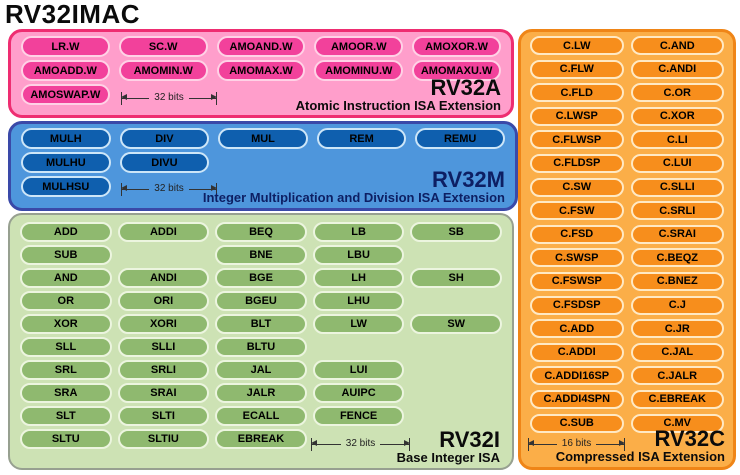 The image size is (740, 475). What do you see at coordinates (398, 93) in the screenshot?
I see `region-label-rv32a: RV32A Atomic Instruction ISA Extension` at bounding box center [398, 93].